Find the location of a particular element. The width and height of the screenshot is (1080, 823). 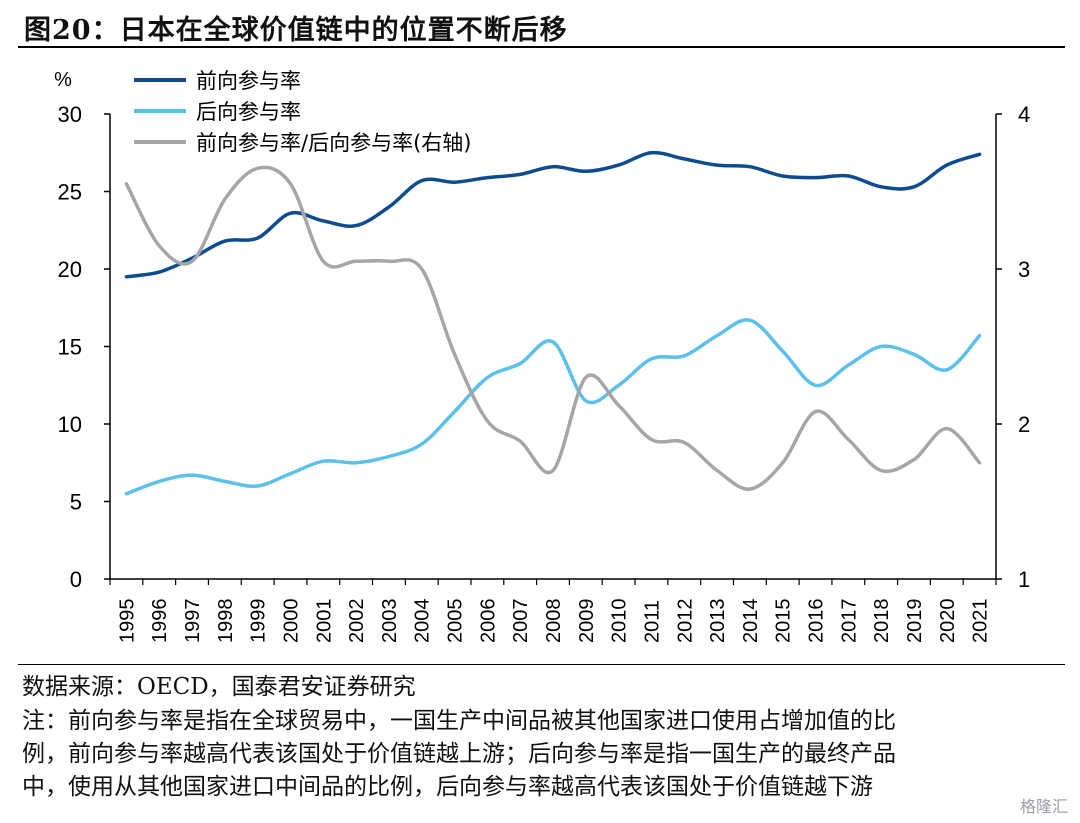

x-tick-label: 2021 is located at coordinates (981, 621).